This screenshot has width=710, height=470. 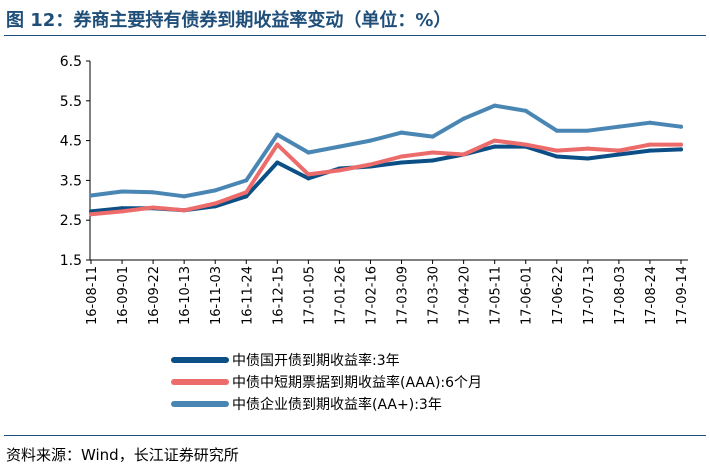 What do you see at coordinates (371, 295) in the screenshot?
I see `x-tick-label: 17-02-16` at bounding box center [371, 295].